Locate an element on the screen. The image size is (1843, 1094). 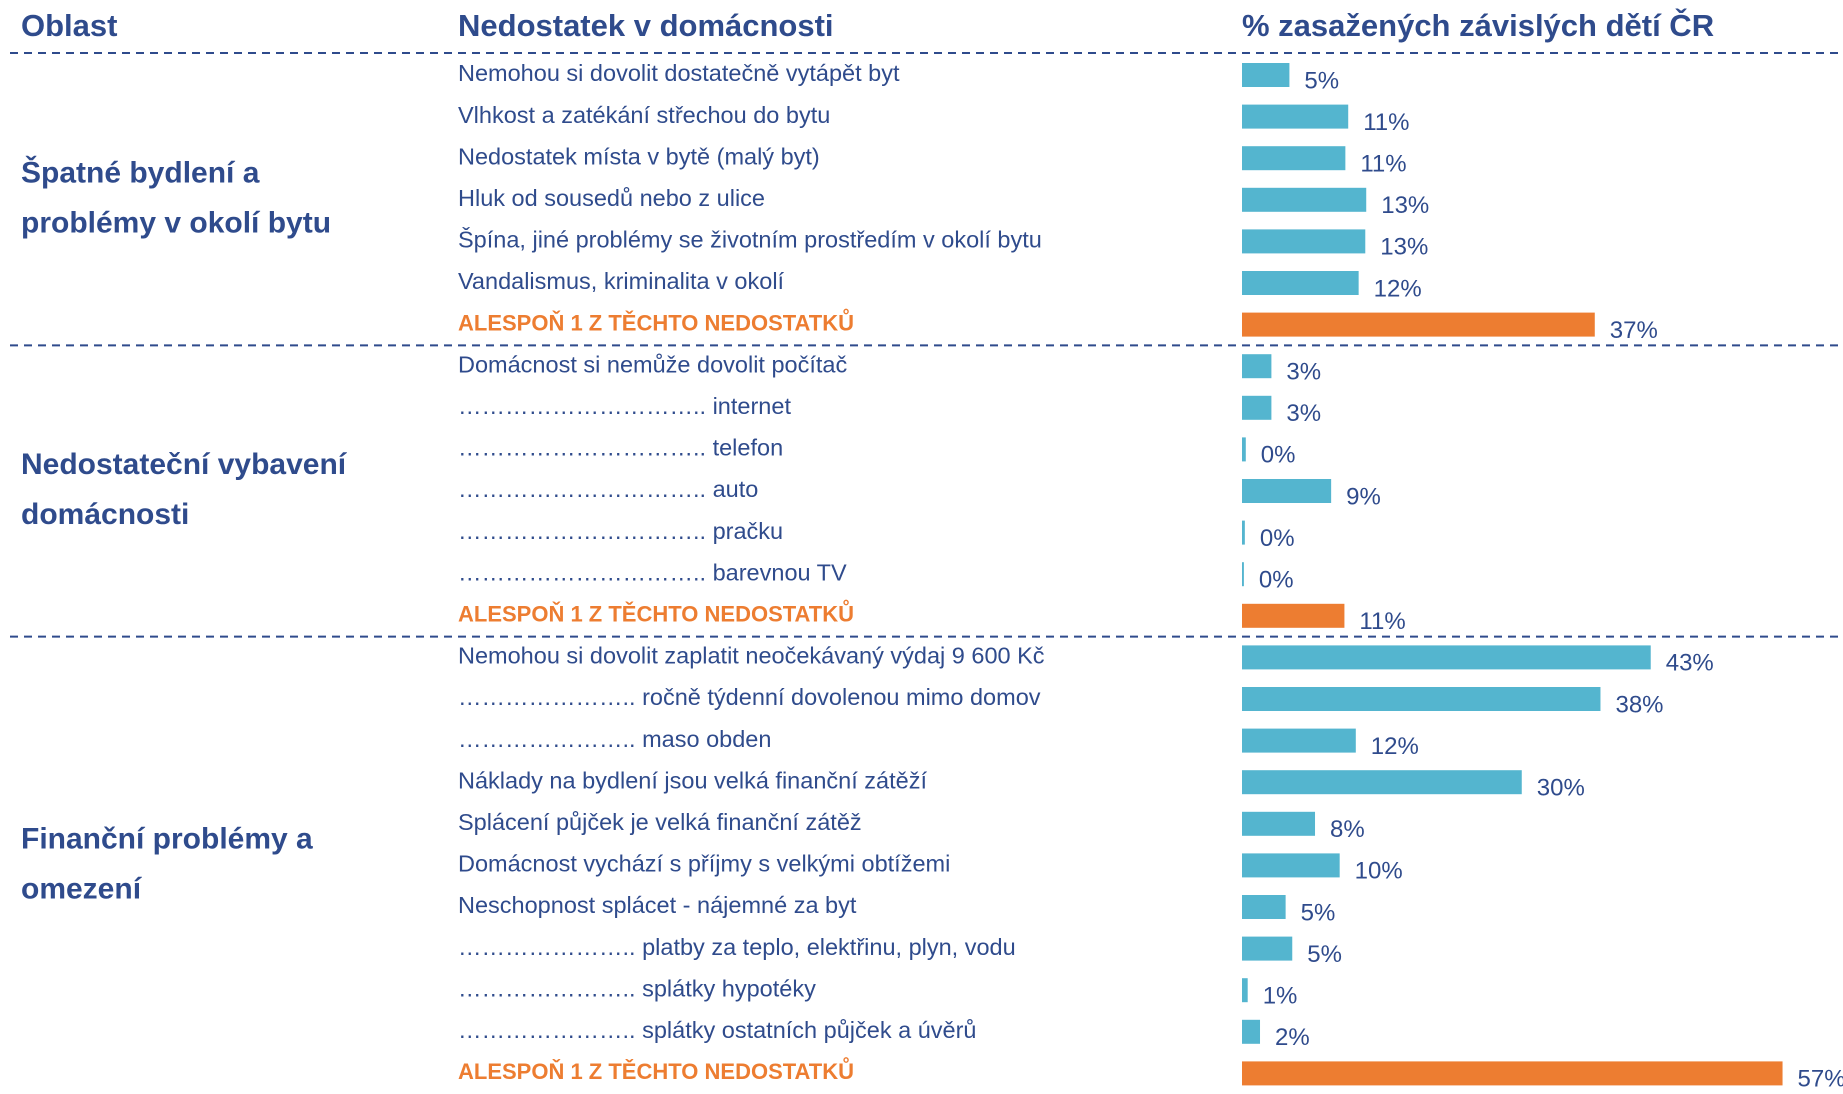
value-label: 43% is located at coordinates (1690, 663).